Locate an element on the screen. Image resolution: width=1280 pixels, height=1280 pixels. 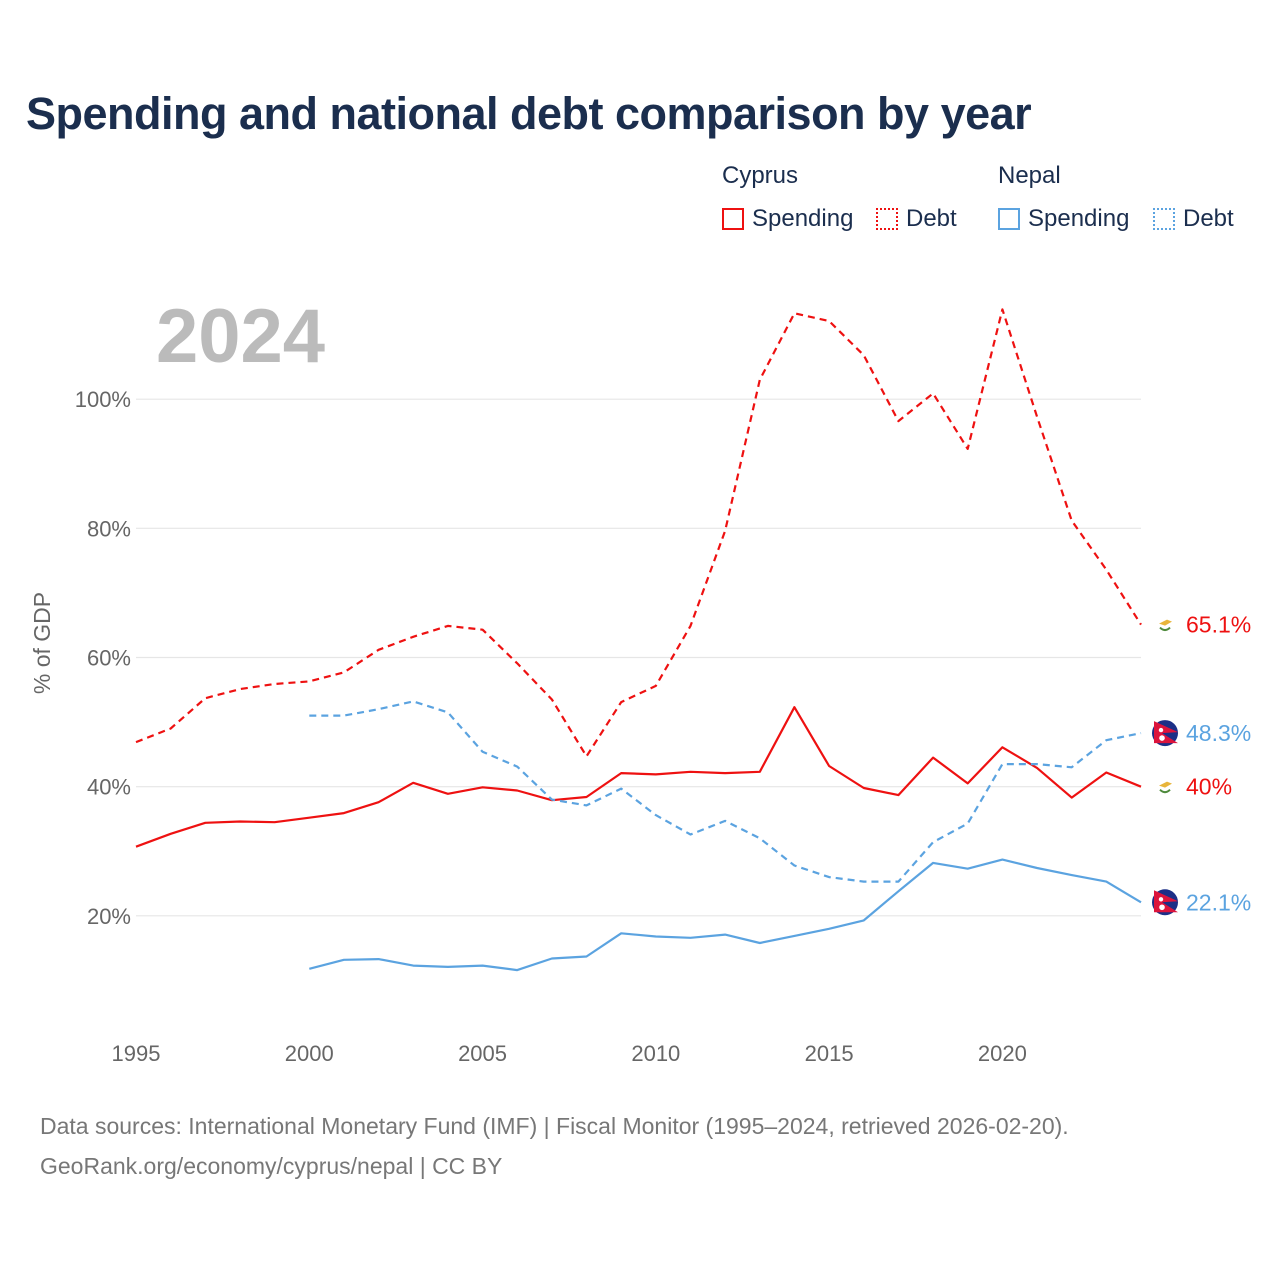
x-tick-label: 2010 is located at coordinates (655, 1053).